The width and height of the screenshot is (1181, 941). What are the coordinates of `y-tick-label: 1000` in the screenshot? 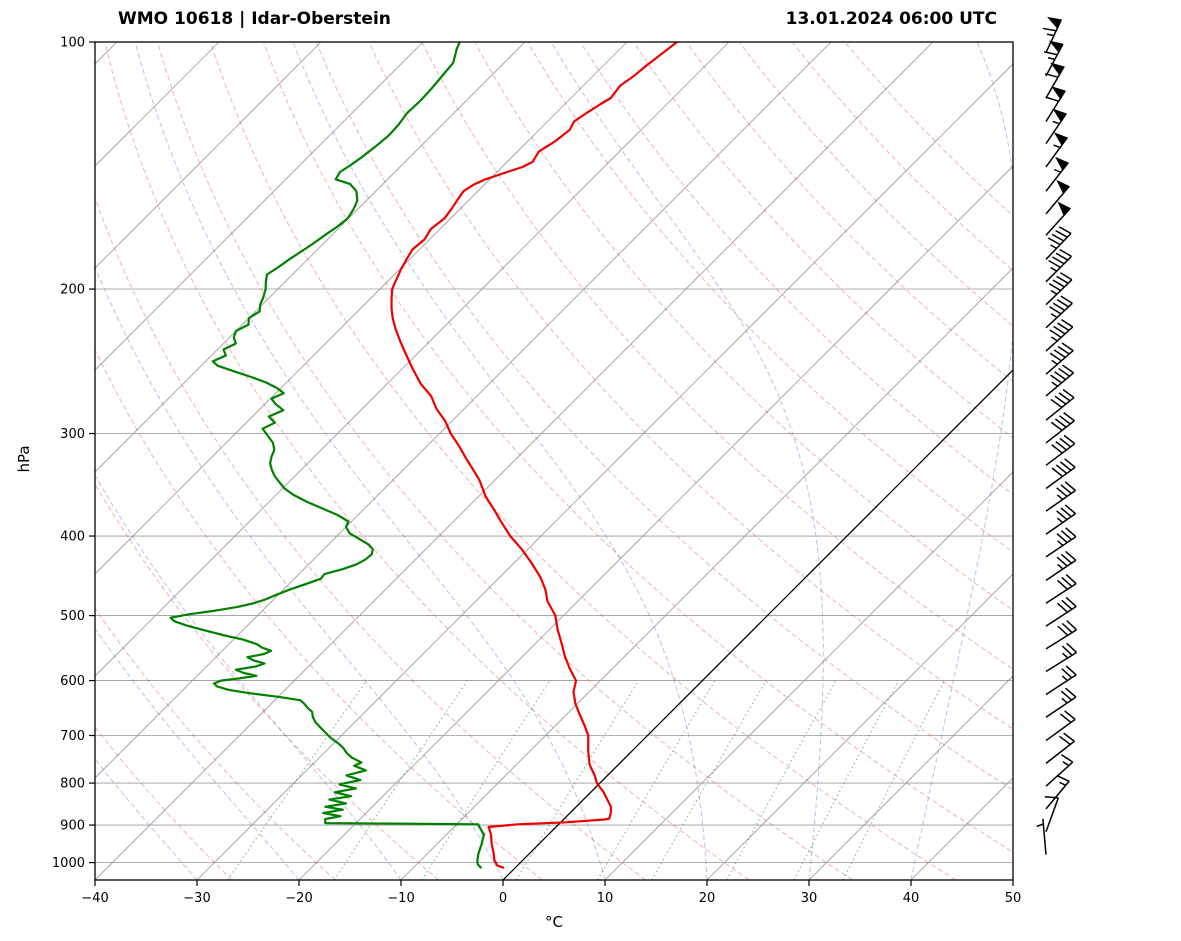 It's located at (68, 863).